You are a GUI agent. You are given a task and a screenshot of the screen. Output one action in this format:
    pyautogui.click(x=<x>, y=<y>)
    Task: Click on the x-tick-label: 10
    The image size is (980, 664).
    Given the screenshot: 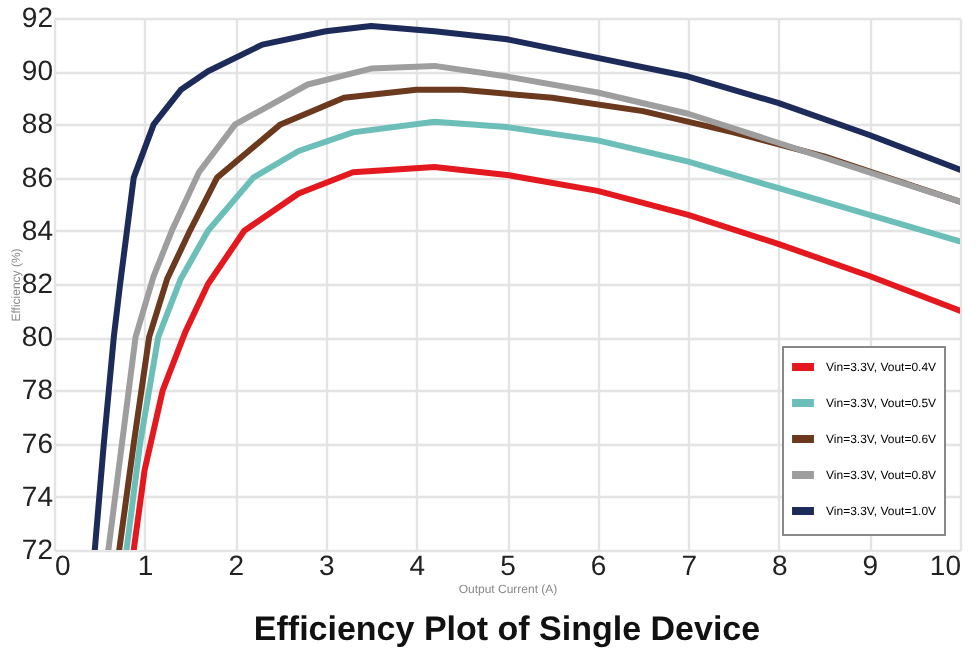 What is the action you would take?
    pyautogui.click(x=945, y=565)
    